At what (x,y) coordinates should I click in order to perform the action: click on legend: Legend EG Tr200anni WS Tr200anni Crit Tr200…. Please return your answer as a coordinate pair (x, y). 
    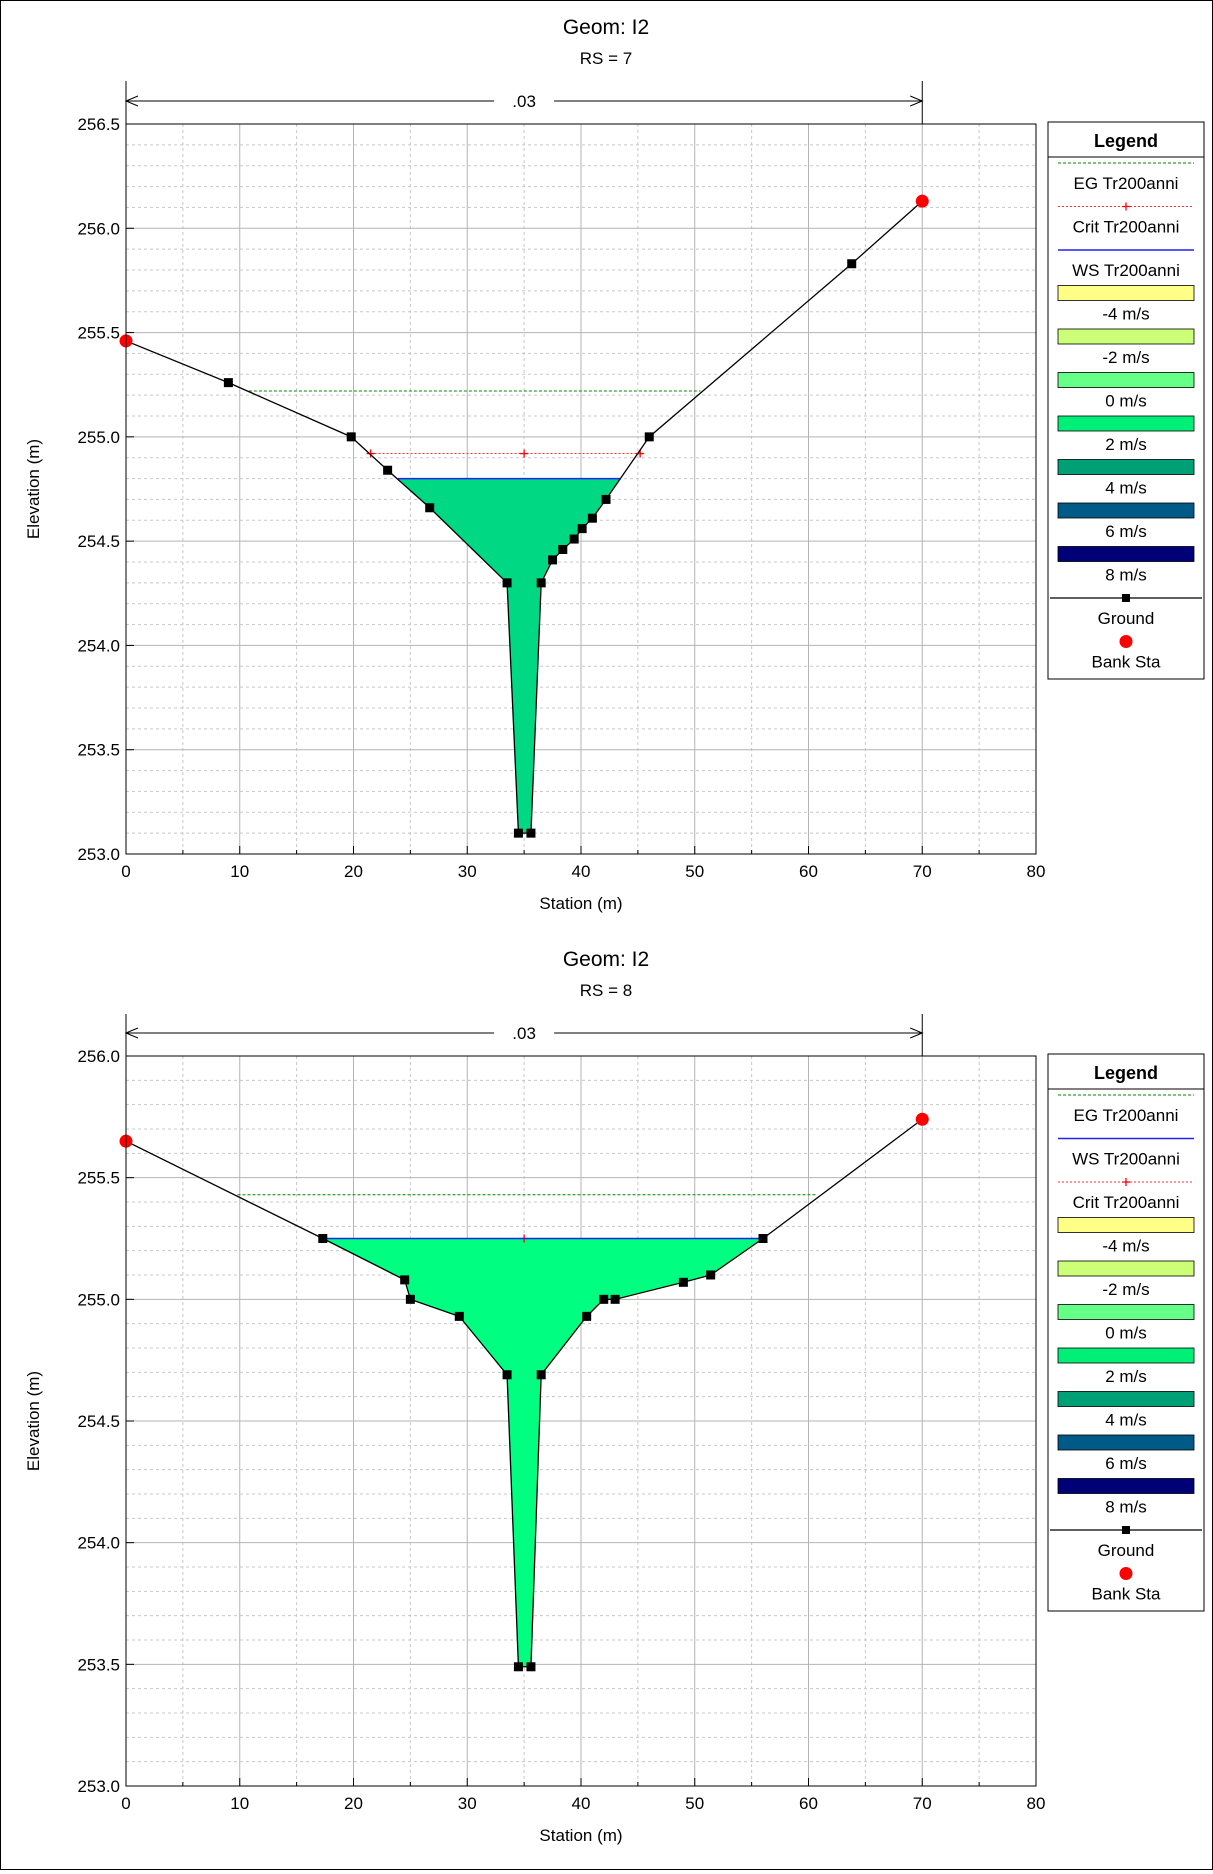
    Looking at the image, I should click on (1126, 1332).